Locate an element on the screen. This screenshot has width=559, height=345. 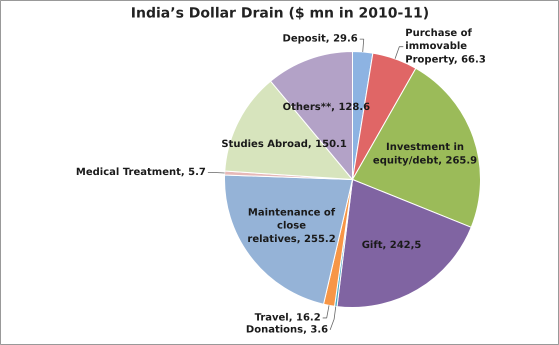
slice-label: Investment in equity/debt, 265.9 is located at coordinates (425, 154).